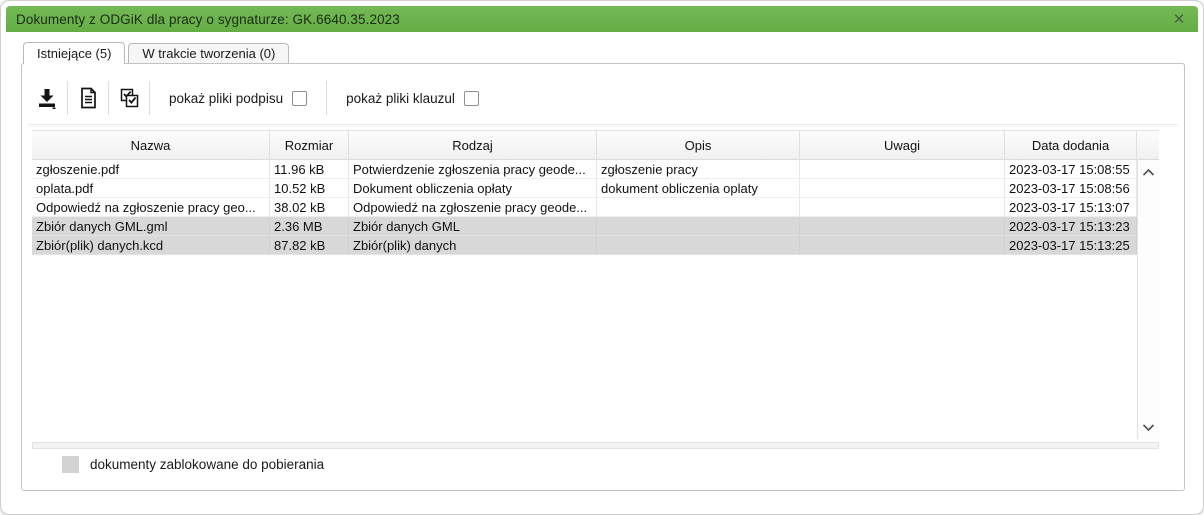 This screenshot has height=515, width=1204. What do you see at coordinates (1149, 172) in the screenshot?
I see `scroll-up-icon` at bounding box center [1149, 172].